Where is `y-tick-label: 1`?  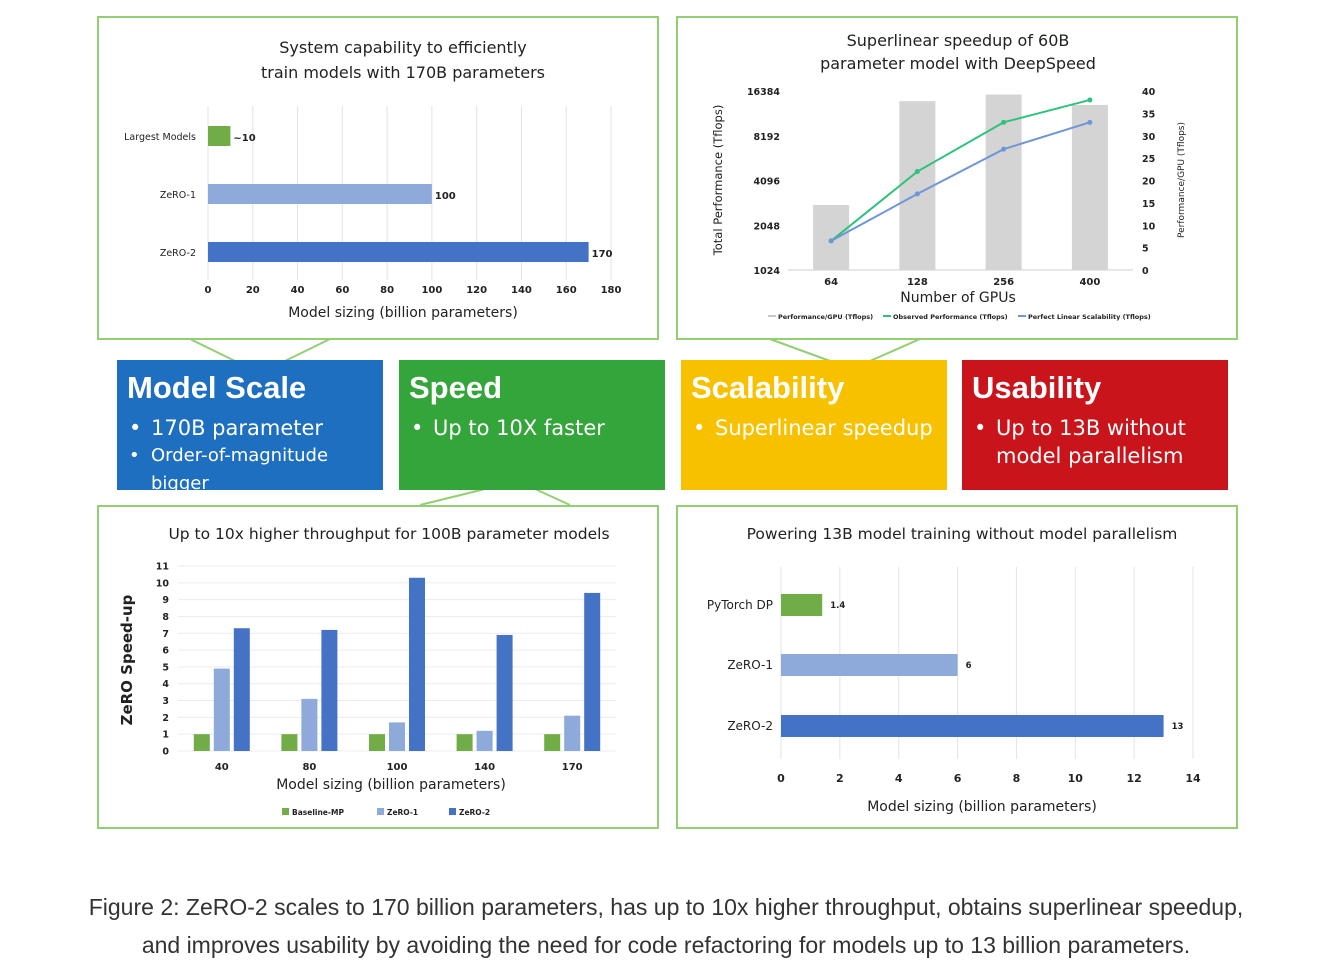 y-tick-label: 1 is located at coordinates (165, 735).